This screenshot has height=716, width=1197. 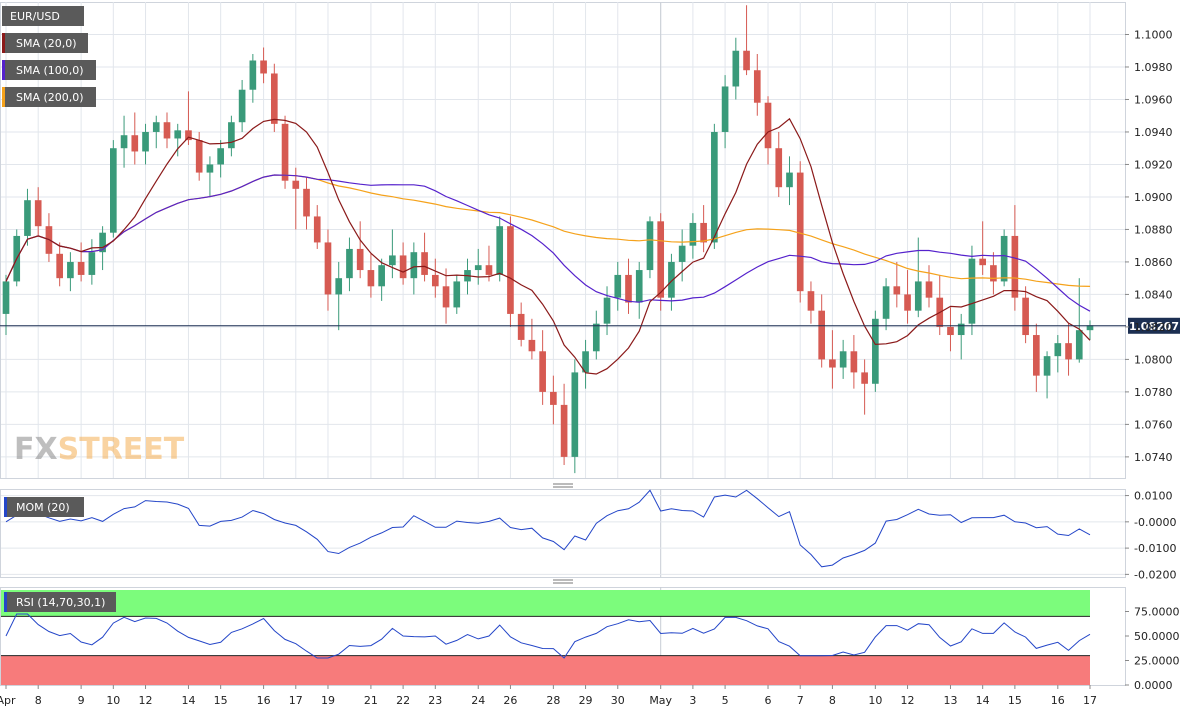 What do you see at coordinates (328, 700) in the screenshot?
I see `time-tick-label: 19` at bounding box center [328, 700].